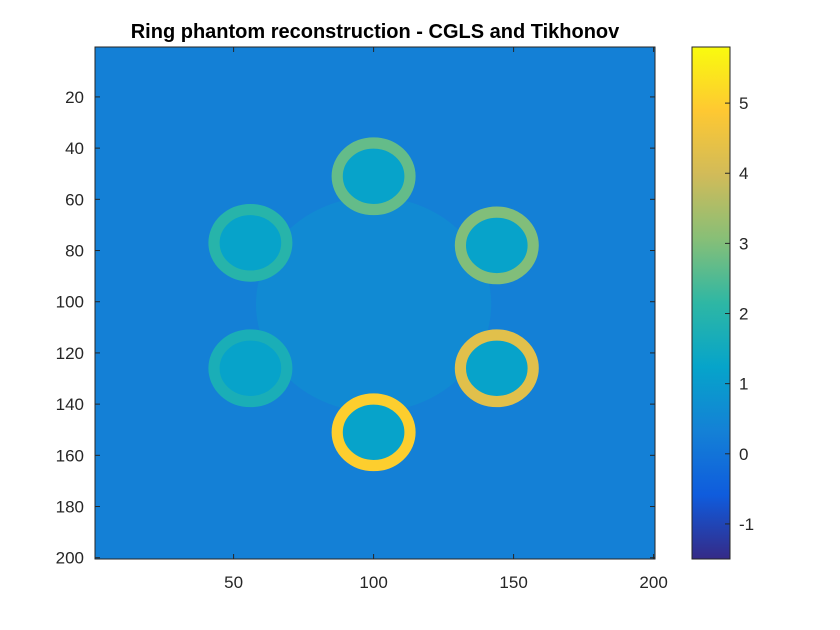  I want to click on colorbar-tick-label: 4, so click(743, 173).